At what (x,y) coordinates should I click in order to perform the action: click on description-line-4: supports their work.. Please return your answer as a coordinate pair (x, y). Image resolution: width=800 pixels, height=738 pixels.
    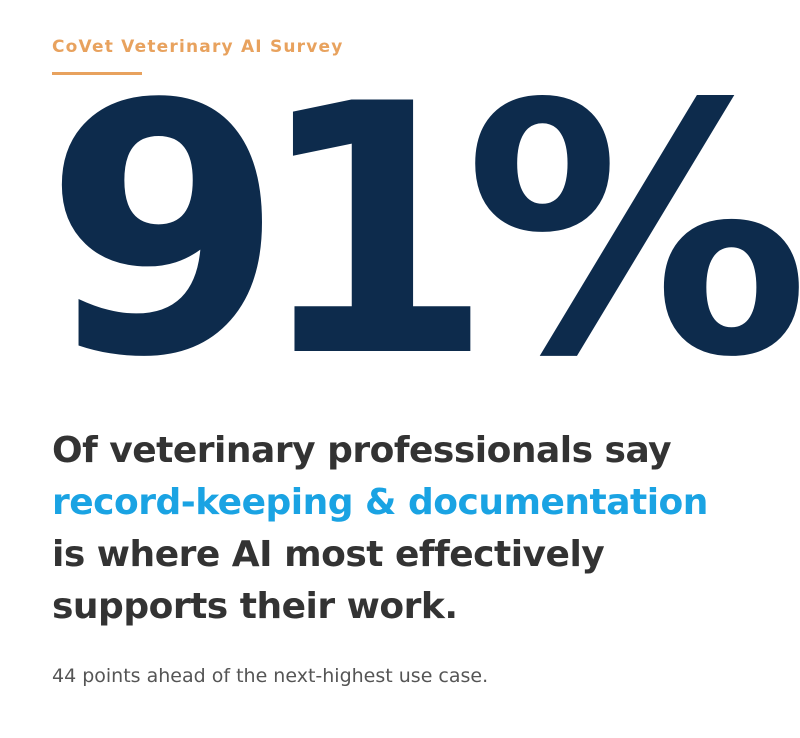
    Looking at the image, I should click on (255, 606).